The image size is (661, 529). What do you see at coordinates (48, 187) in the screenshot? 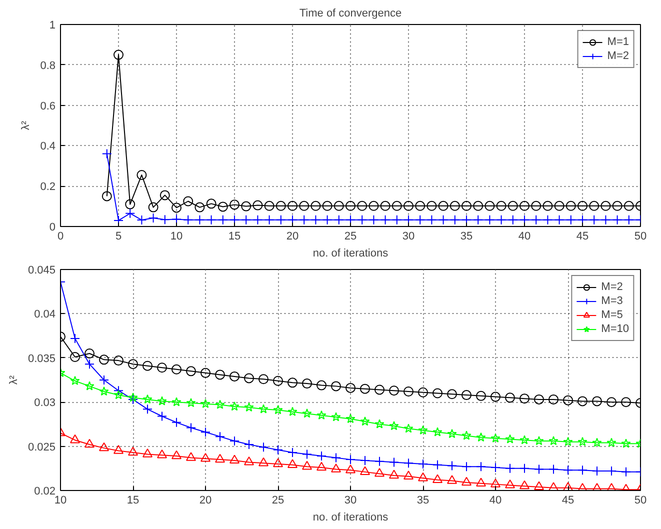
I see `y-tick-label: 0.2` at bounding box center [48, 187].